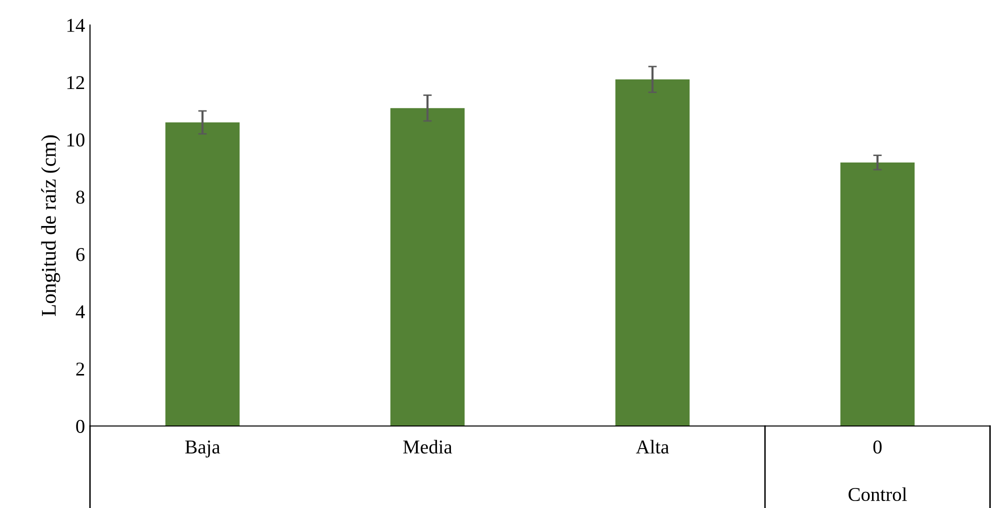 This screenshot has width=991, height=508. Describe the element at coordinates (427, 447) in the screenshot. I see `x-tick-label: Media` at that location.